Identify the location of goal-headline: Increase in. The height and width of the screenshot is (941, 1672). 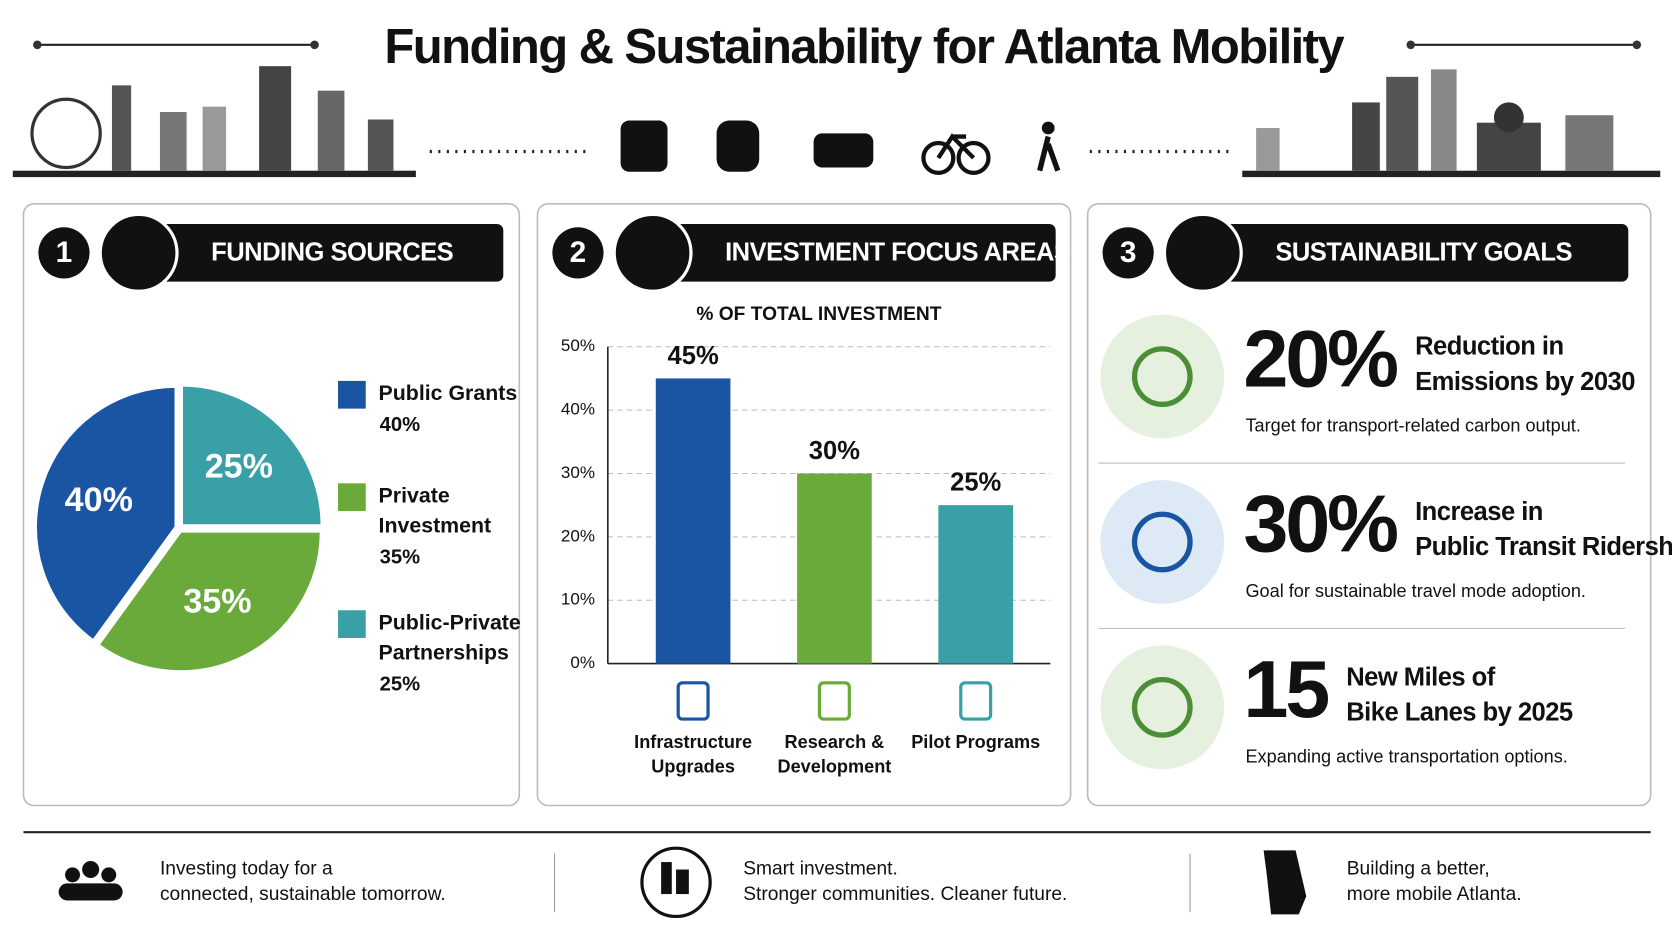
(1479, 512).